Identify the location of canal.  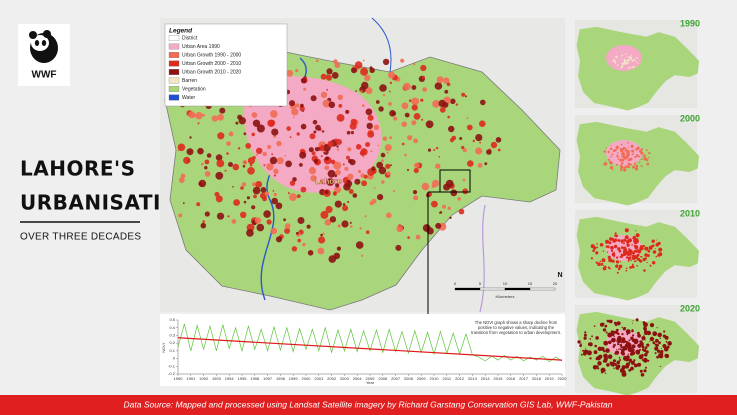
(381, 45).